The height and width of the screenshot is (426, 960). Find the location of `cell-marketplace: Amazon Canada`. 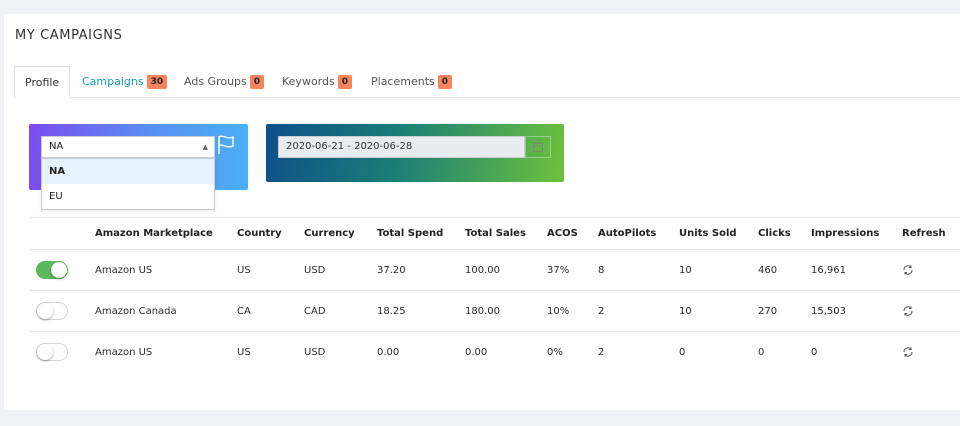

cell-marketplace: Amazon Canada is located at coordinates (166, 311).